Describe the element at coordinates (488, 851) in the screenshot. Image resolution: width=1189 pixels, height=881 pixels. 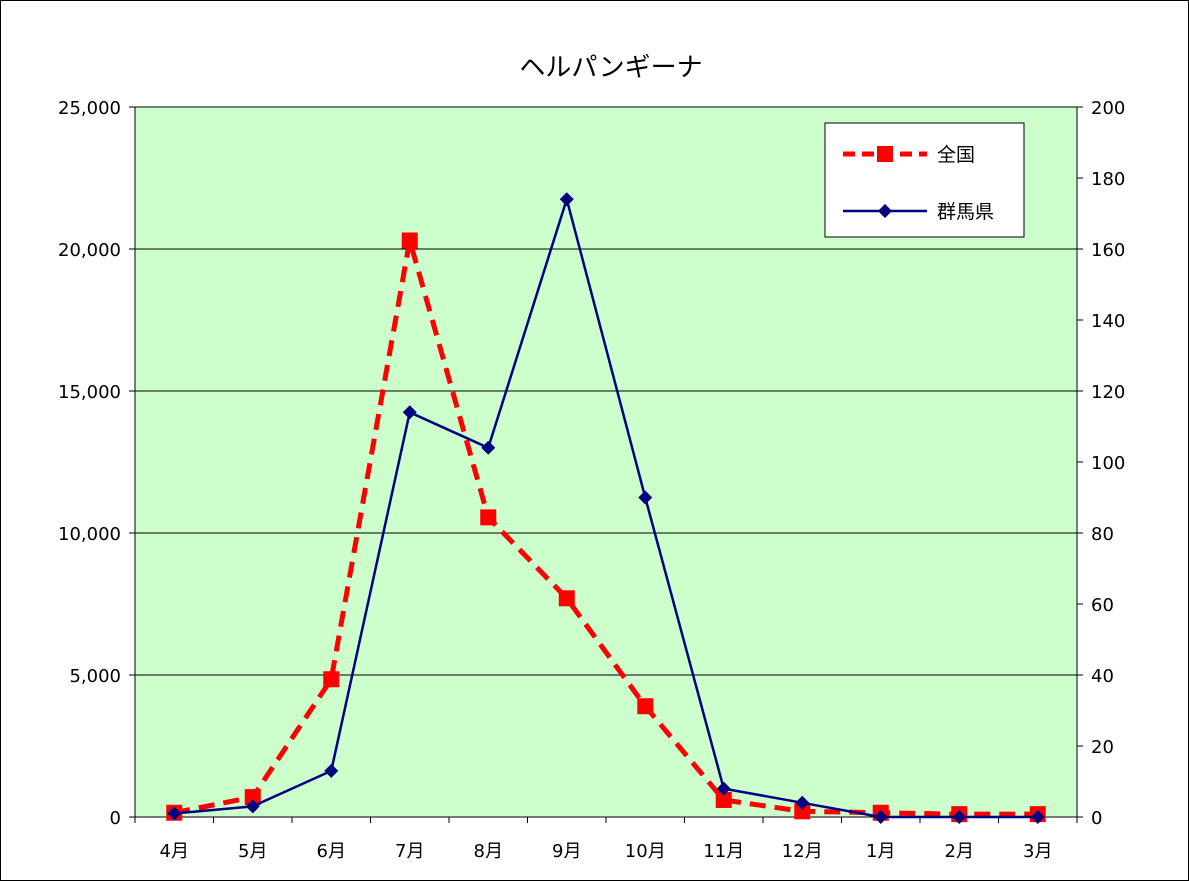
I see `x-tick-label: 8月` at that location.